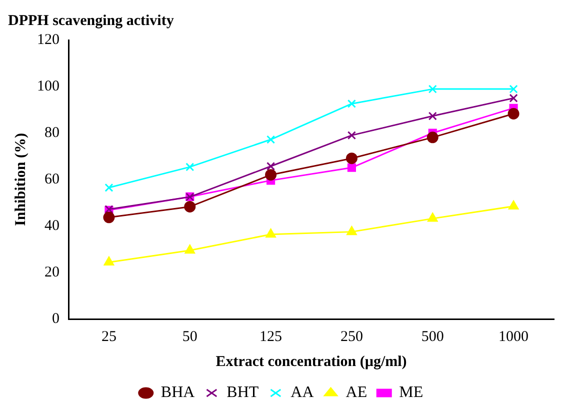  Describe the element at coordinates (52, 132) in the screenshot. I see `y-tick-label: 80` at that location.